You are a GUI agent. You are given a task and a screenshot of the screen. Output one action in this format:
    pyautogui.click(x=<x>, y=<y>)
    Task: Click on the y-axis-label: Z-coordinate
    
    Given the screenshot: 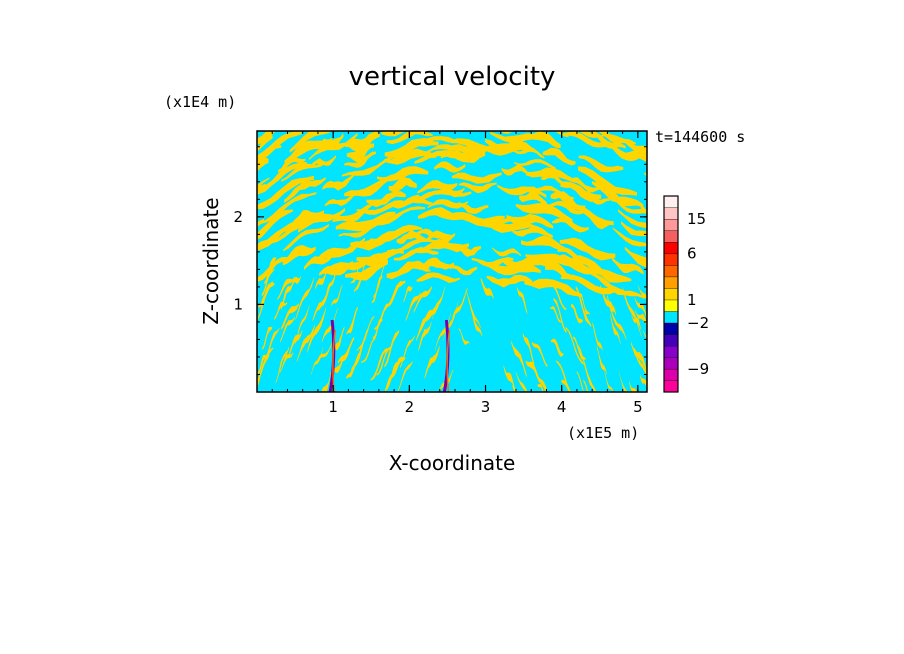 What is the action you would take?
    pyautogui.click(x=211, y=260)
    